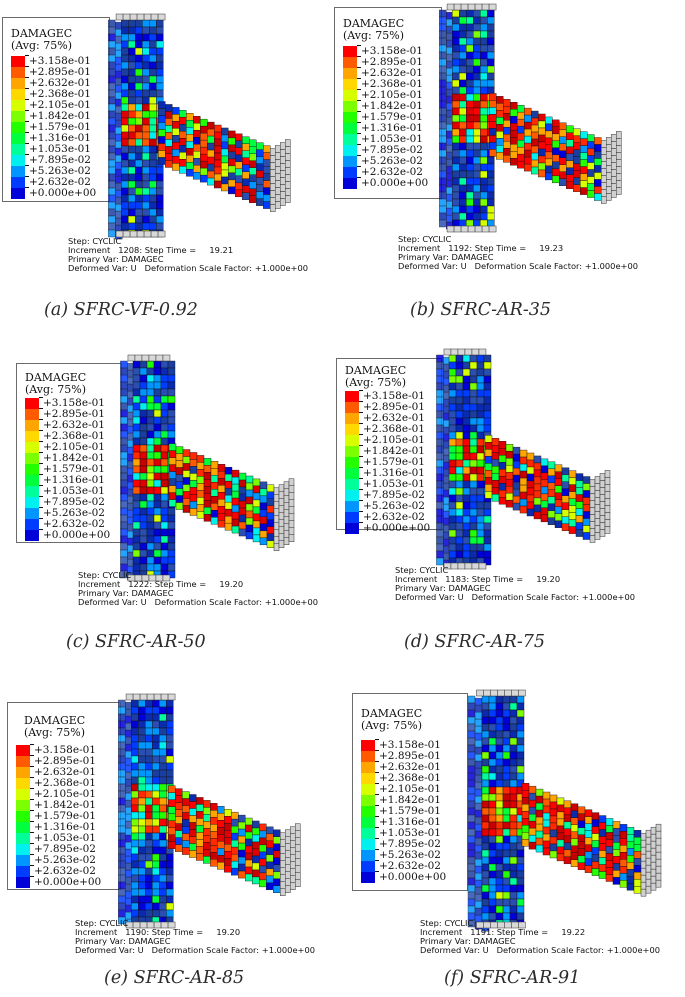 The image size is (685, 997). Describe the element at coordinates (394, 506) in the screenshot. I see `legend-value: +5.263e-02` at that location.